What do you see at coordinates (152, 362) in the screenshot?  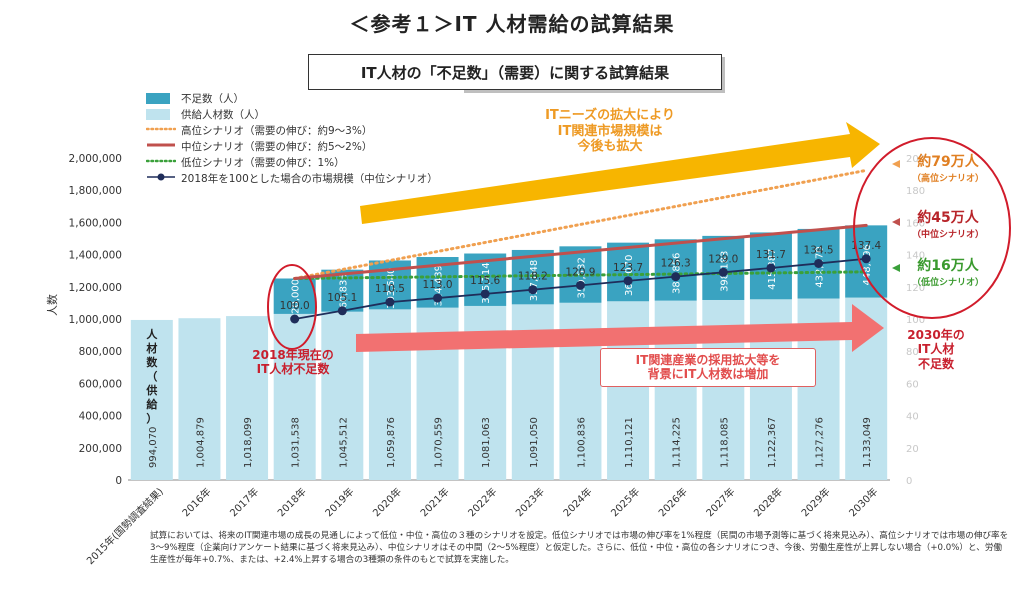 I see `supply-axis-char: 数` at bounding box center [152, 362].